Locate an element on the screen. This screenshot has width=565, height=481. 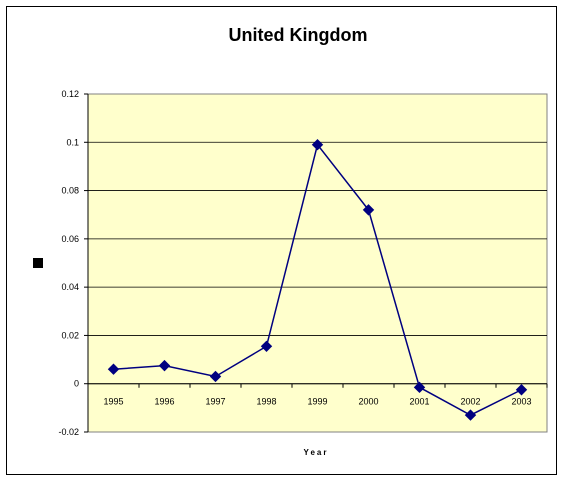
x-tick-label: 1999 is located at coordinates (317, 402).